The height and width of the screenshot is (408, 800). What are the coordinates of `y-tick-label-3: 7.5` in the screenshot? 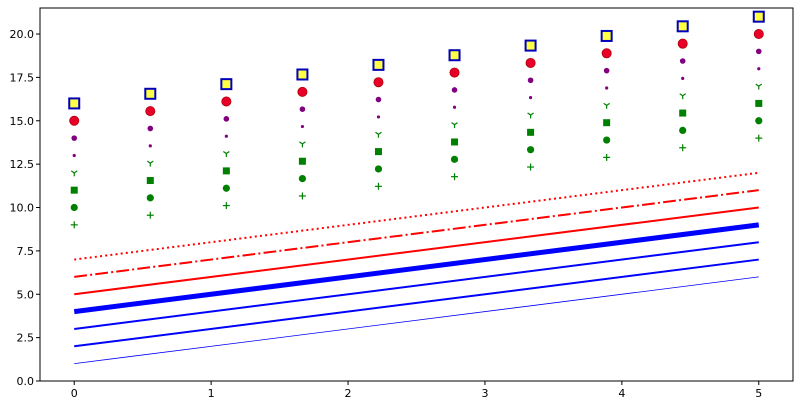 It's located at (26, 251).